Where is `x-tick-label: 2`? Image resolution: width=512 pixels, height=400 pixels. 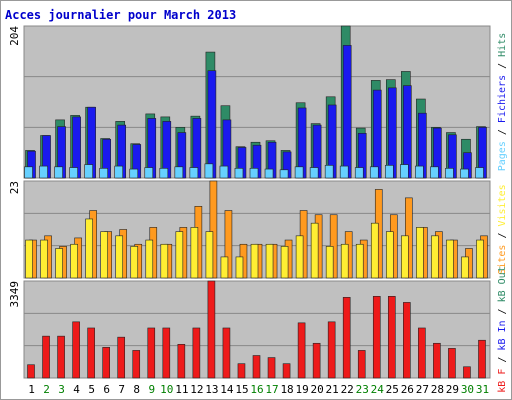 x-tick-label: 2 is located at coordinates (46, 389).